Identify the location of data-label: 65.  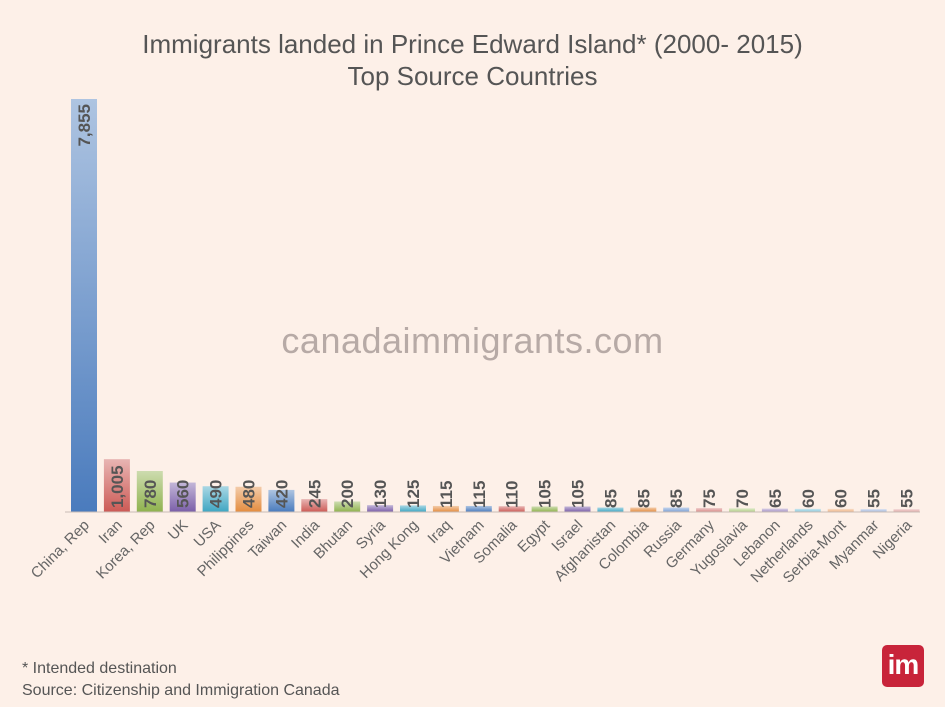
(775, 498).